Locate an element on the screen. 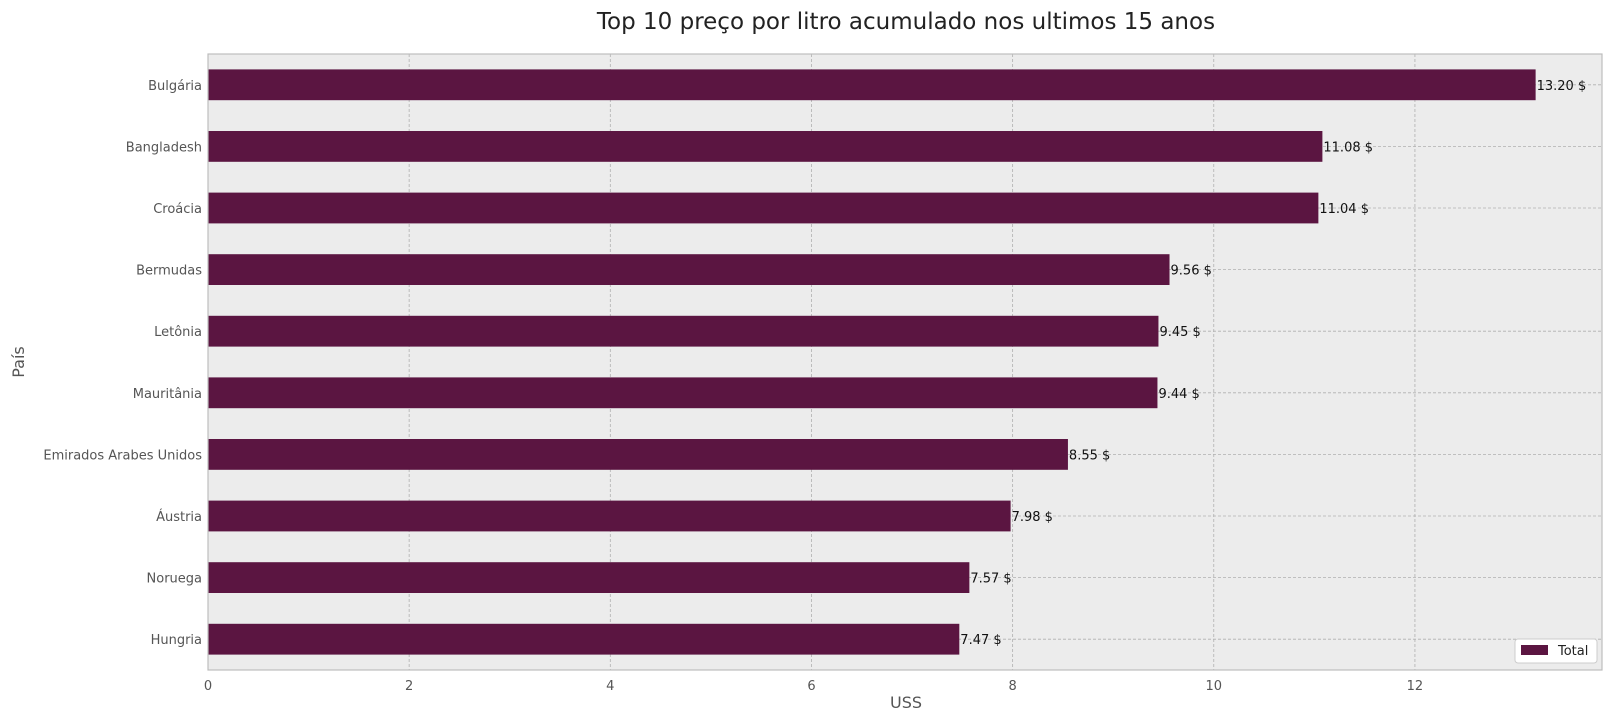  data-label: 11.04 $ is located at coordinates (1344, 209).